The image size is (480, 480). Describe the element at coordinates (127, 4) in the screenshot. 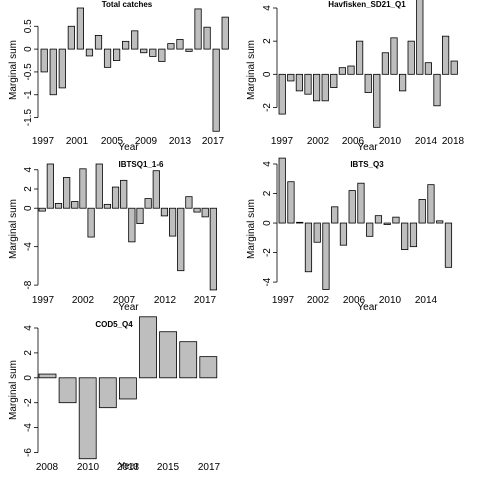

I see `panel-title: Total catches` at that location.